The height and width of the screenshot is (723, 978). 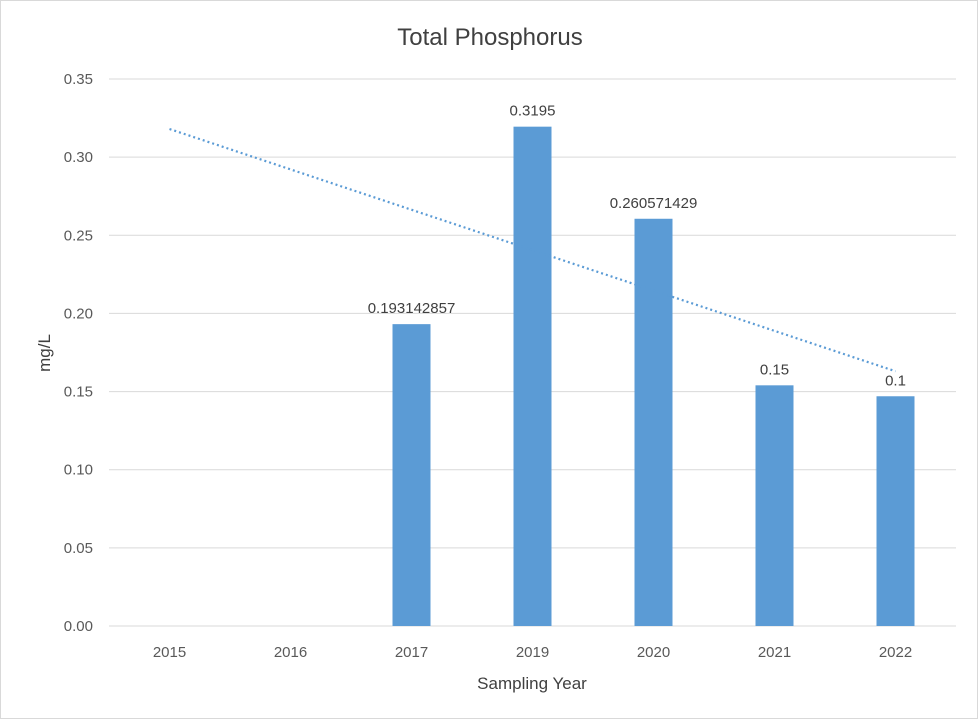 What do you see at coordinates (412, 308) in the screenshot?
I see `data-label-2017: 0.193142857` at bounding box center [412, 308].